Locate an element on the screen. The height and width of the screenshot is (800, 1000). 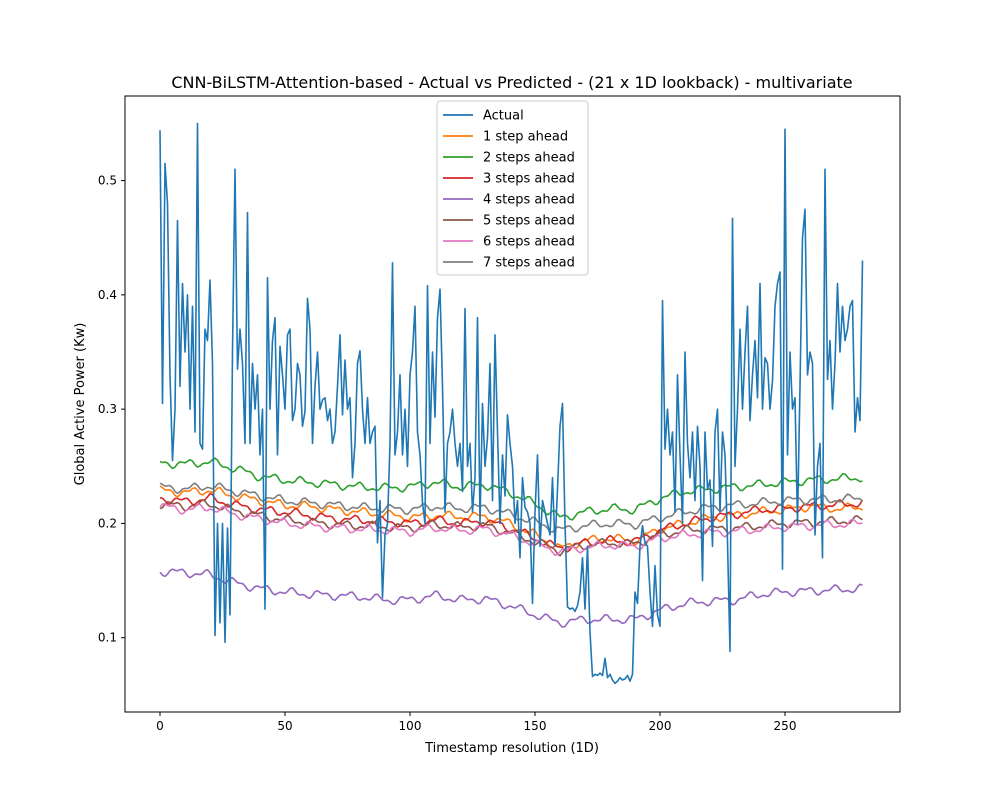
y-tick-label: 0.4 is located at coordinates (107, 295).